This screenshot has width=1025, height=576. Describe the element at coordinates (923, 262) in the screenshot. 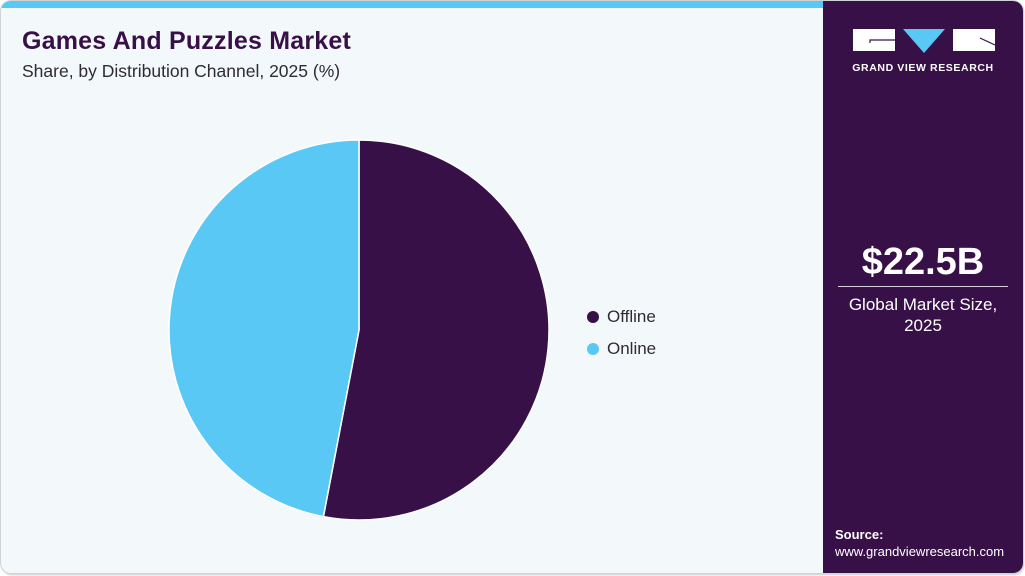

I see `market-size-value: $22.5B` at that location.